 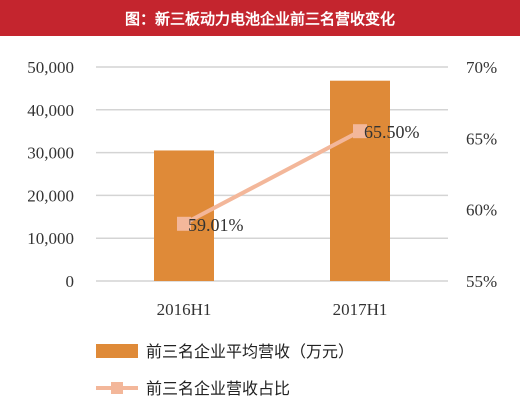 I want to click on y-right-tick-label: 65%, so click(x=481, y=138).